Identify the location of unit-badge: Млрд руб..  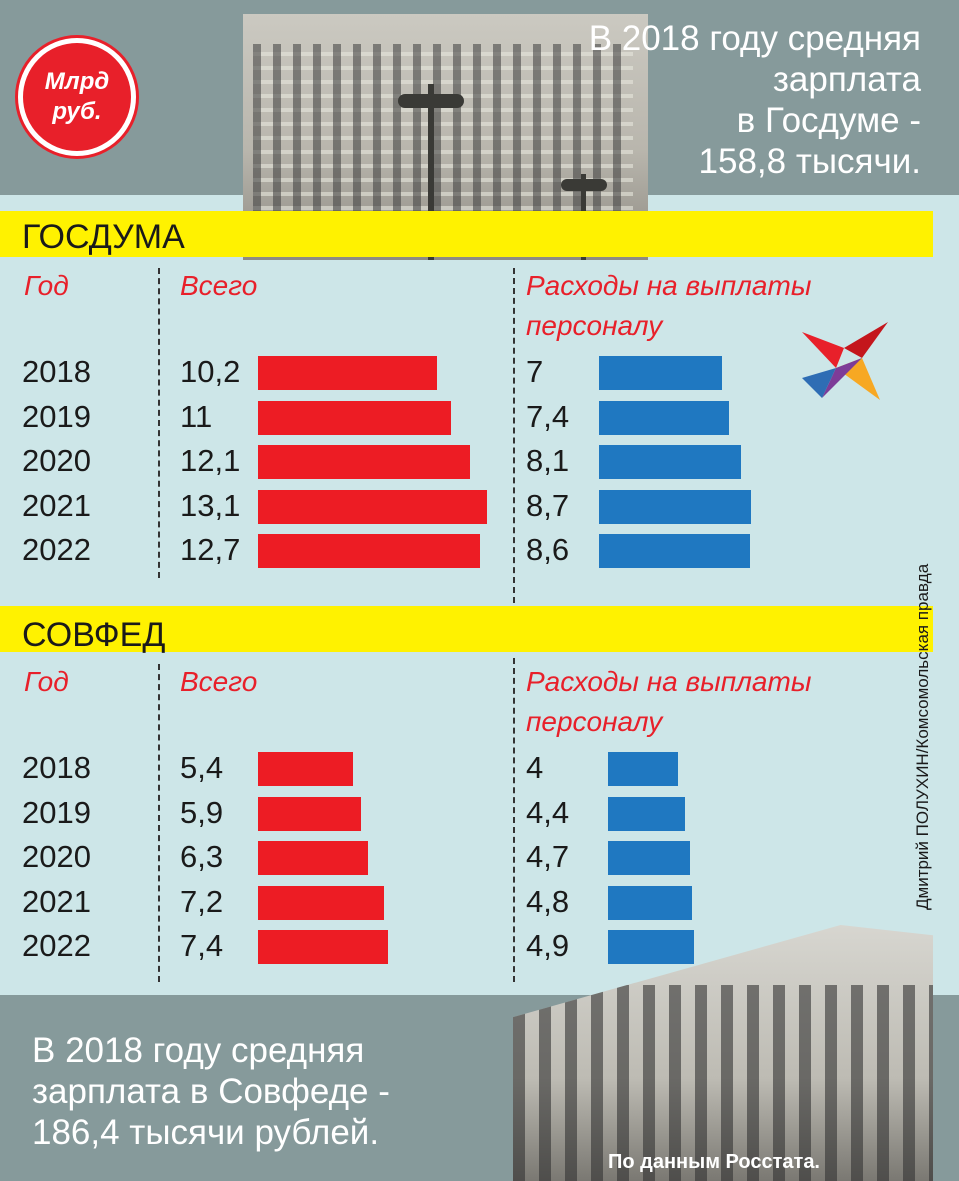
(77, 97).